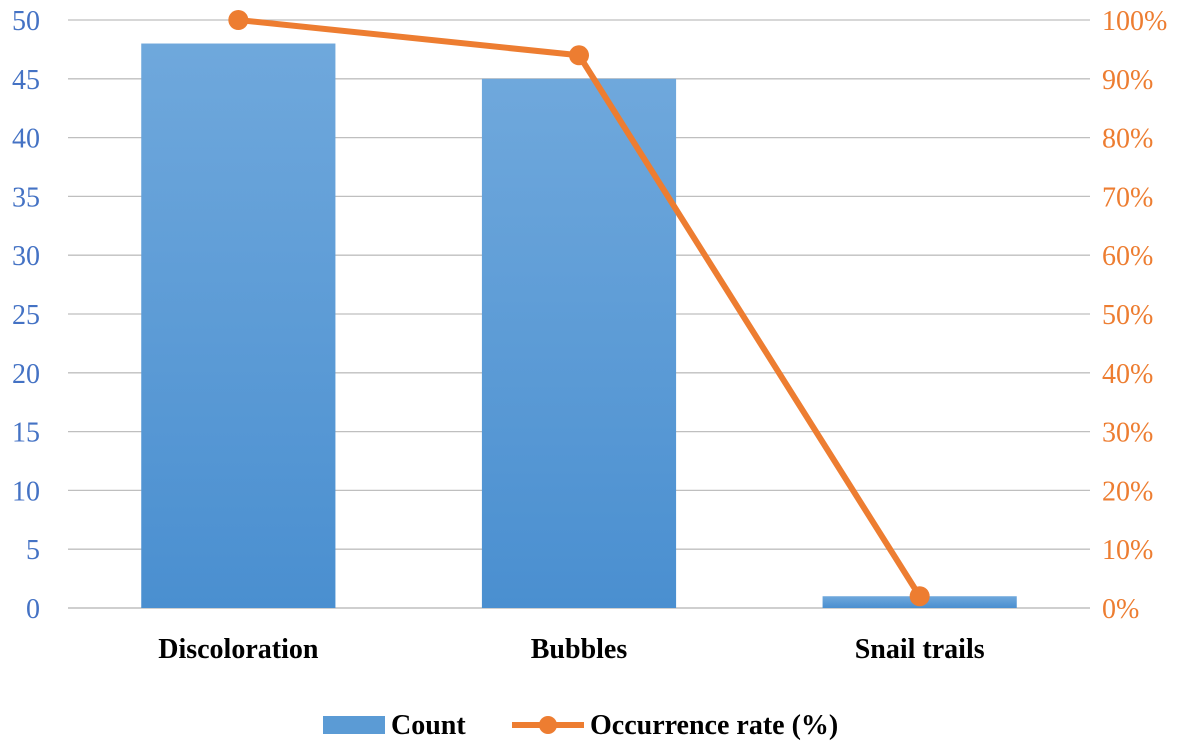  What do you see at coordinates (1127, 374) in the screenshot?
I see `right-tick-label: 40%` at bounding box center [1127, 374].